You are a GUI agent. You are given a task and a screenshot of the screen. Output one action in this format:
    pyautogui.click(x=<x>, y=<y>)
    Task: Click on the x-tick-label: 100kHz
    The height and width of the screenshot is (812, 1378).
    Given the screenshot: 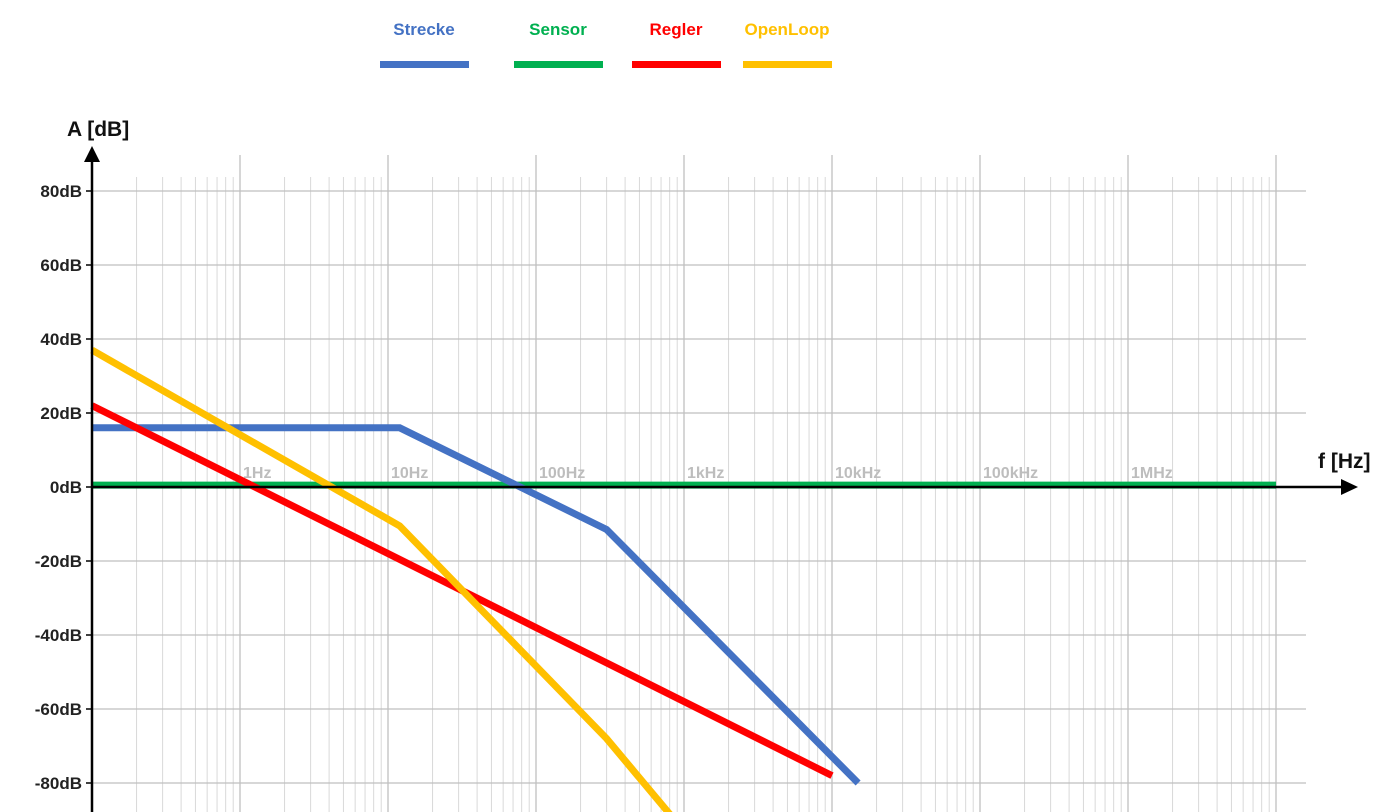 What is the action you would take?
    pyautogui.click(x=1010, y=473)
    